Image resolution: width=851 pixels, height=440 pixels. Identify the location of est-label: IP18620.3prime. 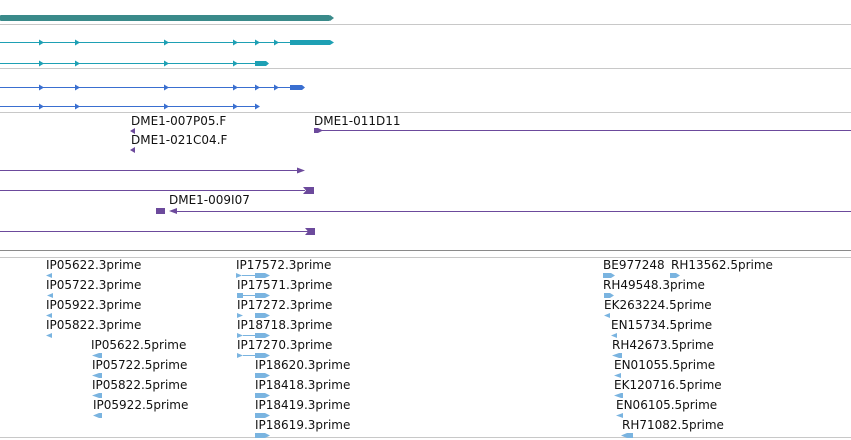
(303, 365).